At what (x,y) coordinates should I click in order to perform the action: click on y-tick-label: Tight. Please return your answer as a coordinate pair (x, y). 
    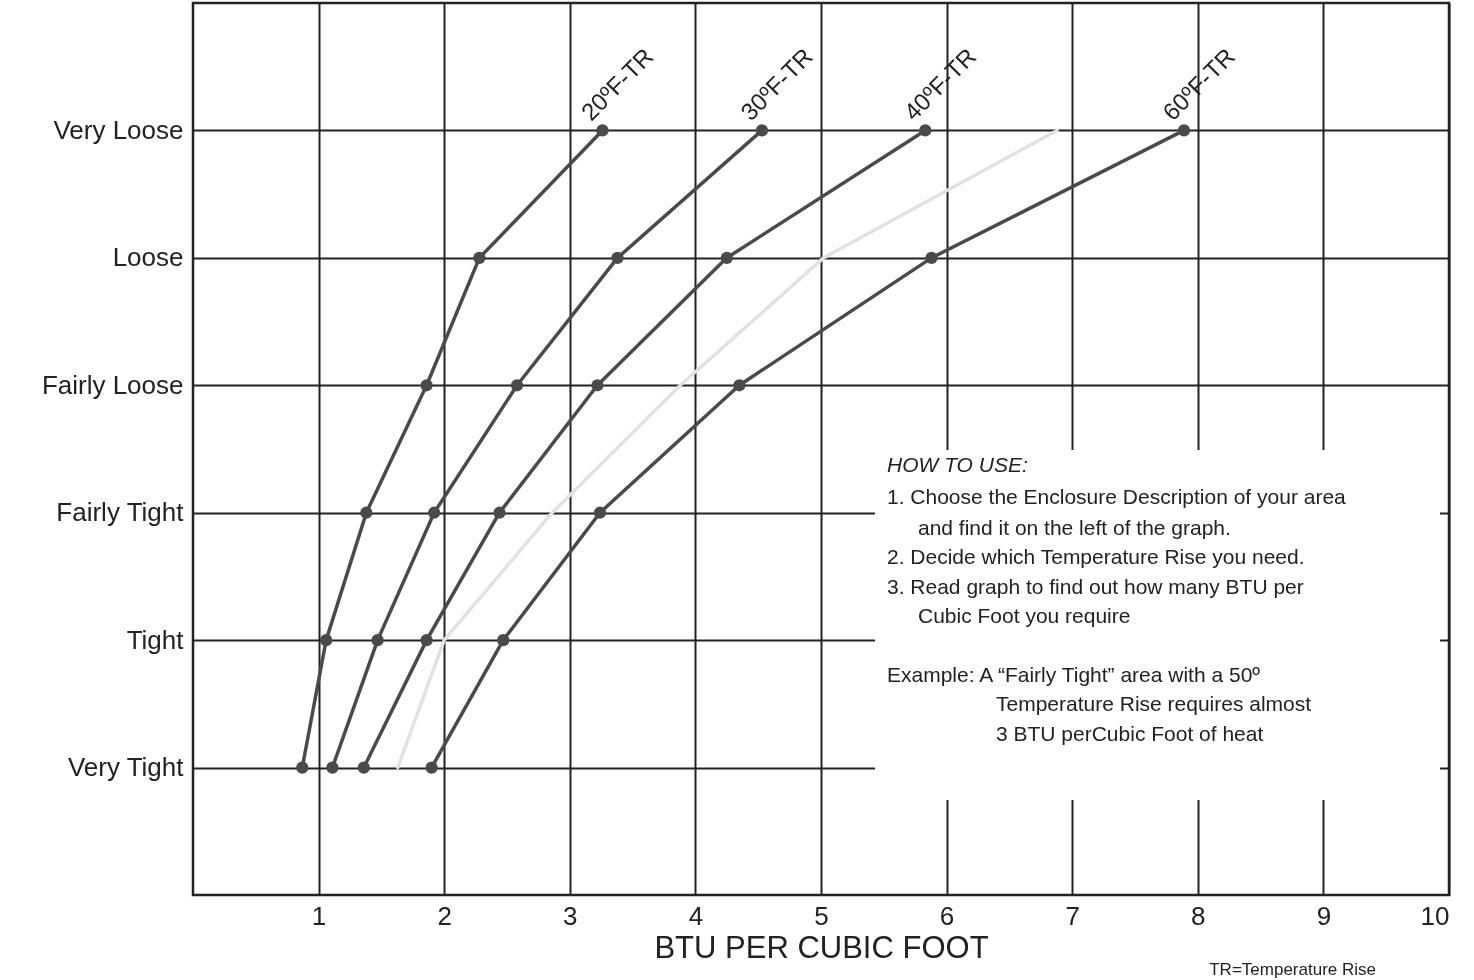
    Looking at the image, I should click on (155, 639).